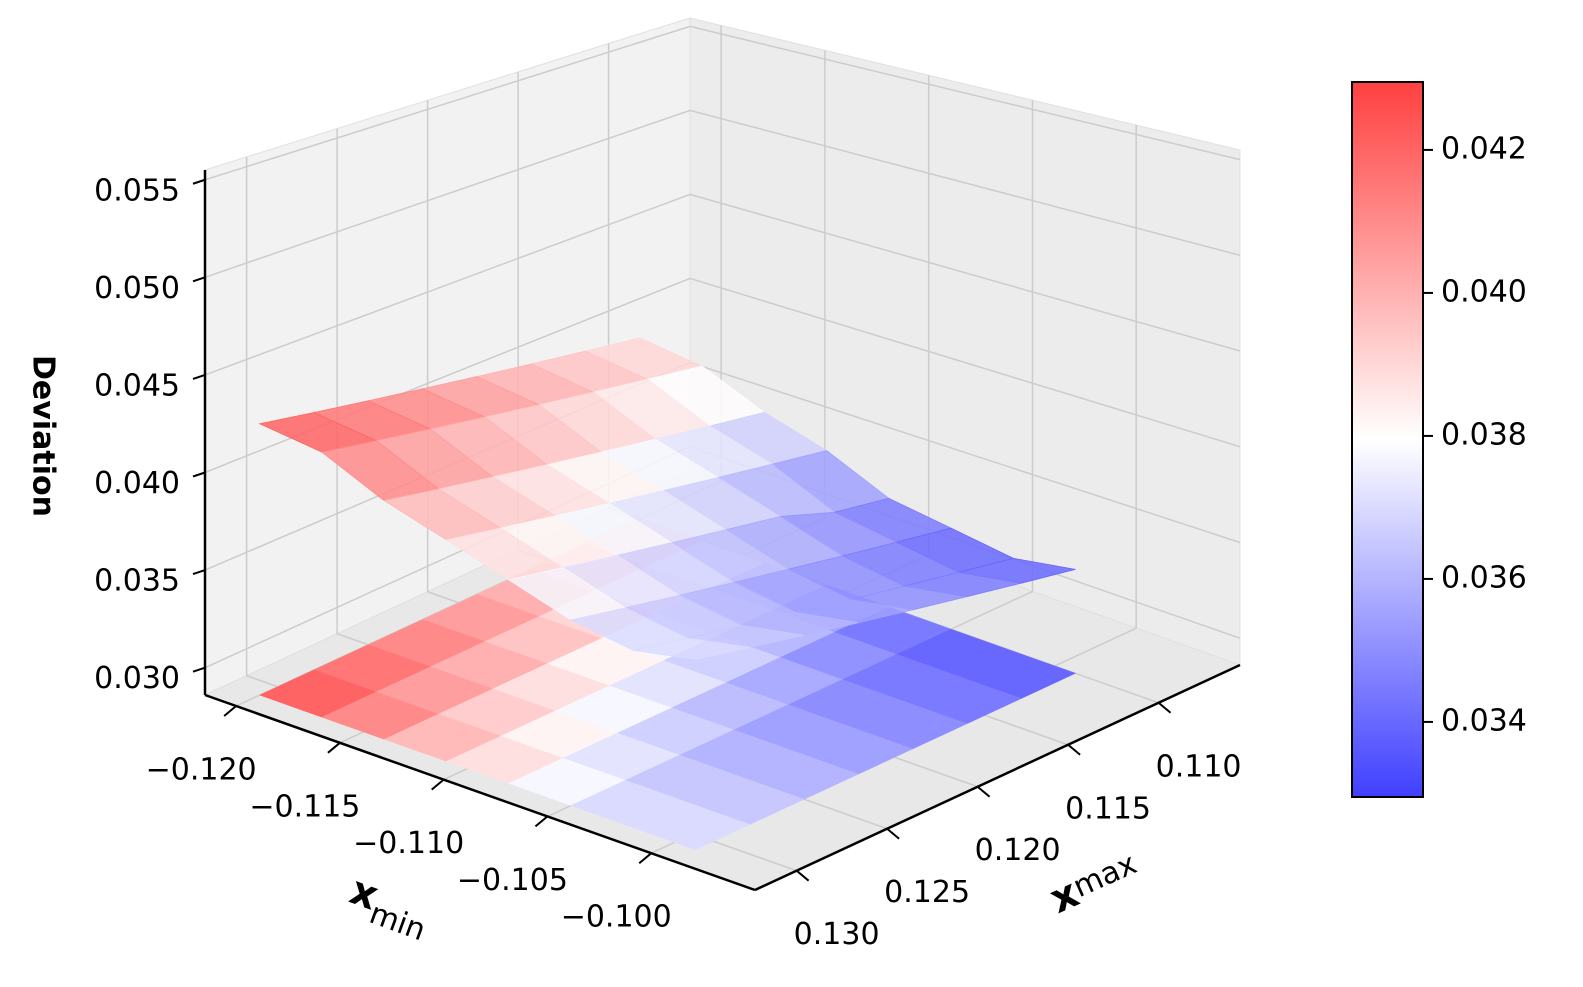  What do you see at coordinates (137, 483) in the screenshot?
I see `z-tick-label: 0.040` at bounding box center [137, 483].